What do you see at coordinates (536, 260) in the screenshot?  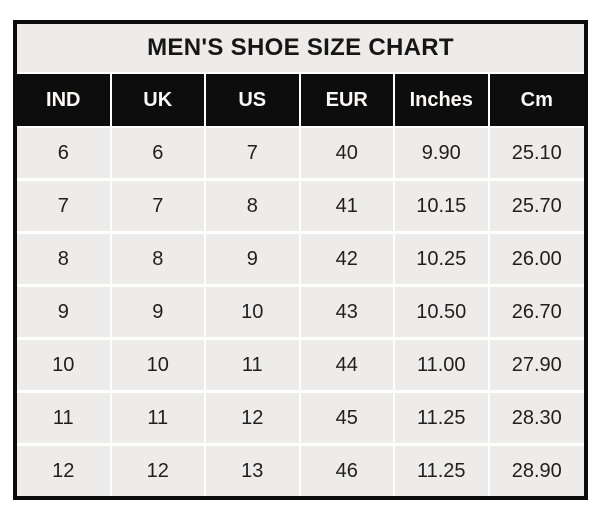 I see `table-cell: 26.00` at bounding box center [536, 260].